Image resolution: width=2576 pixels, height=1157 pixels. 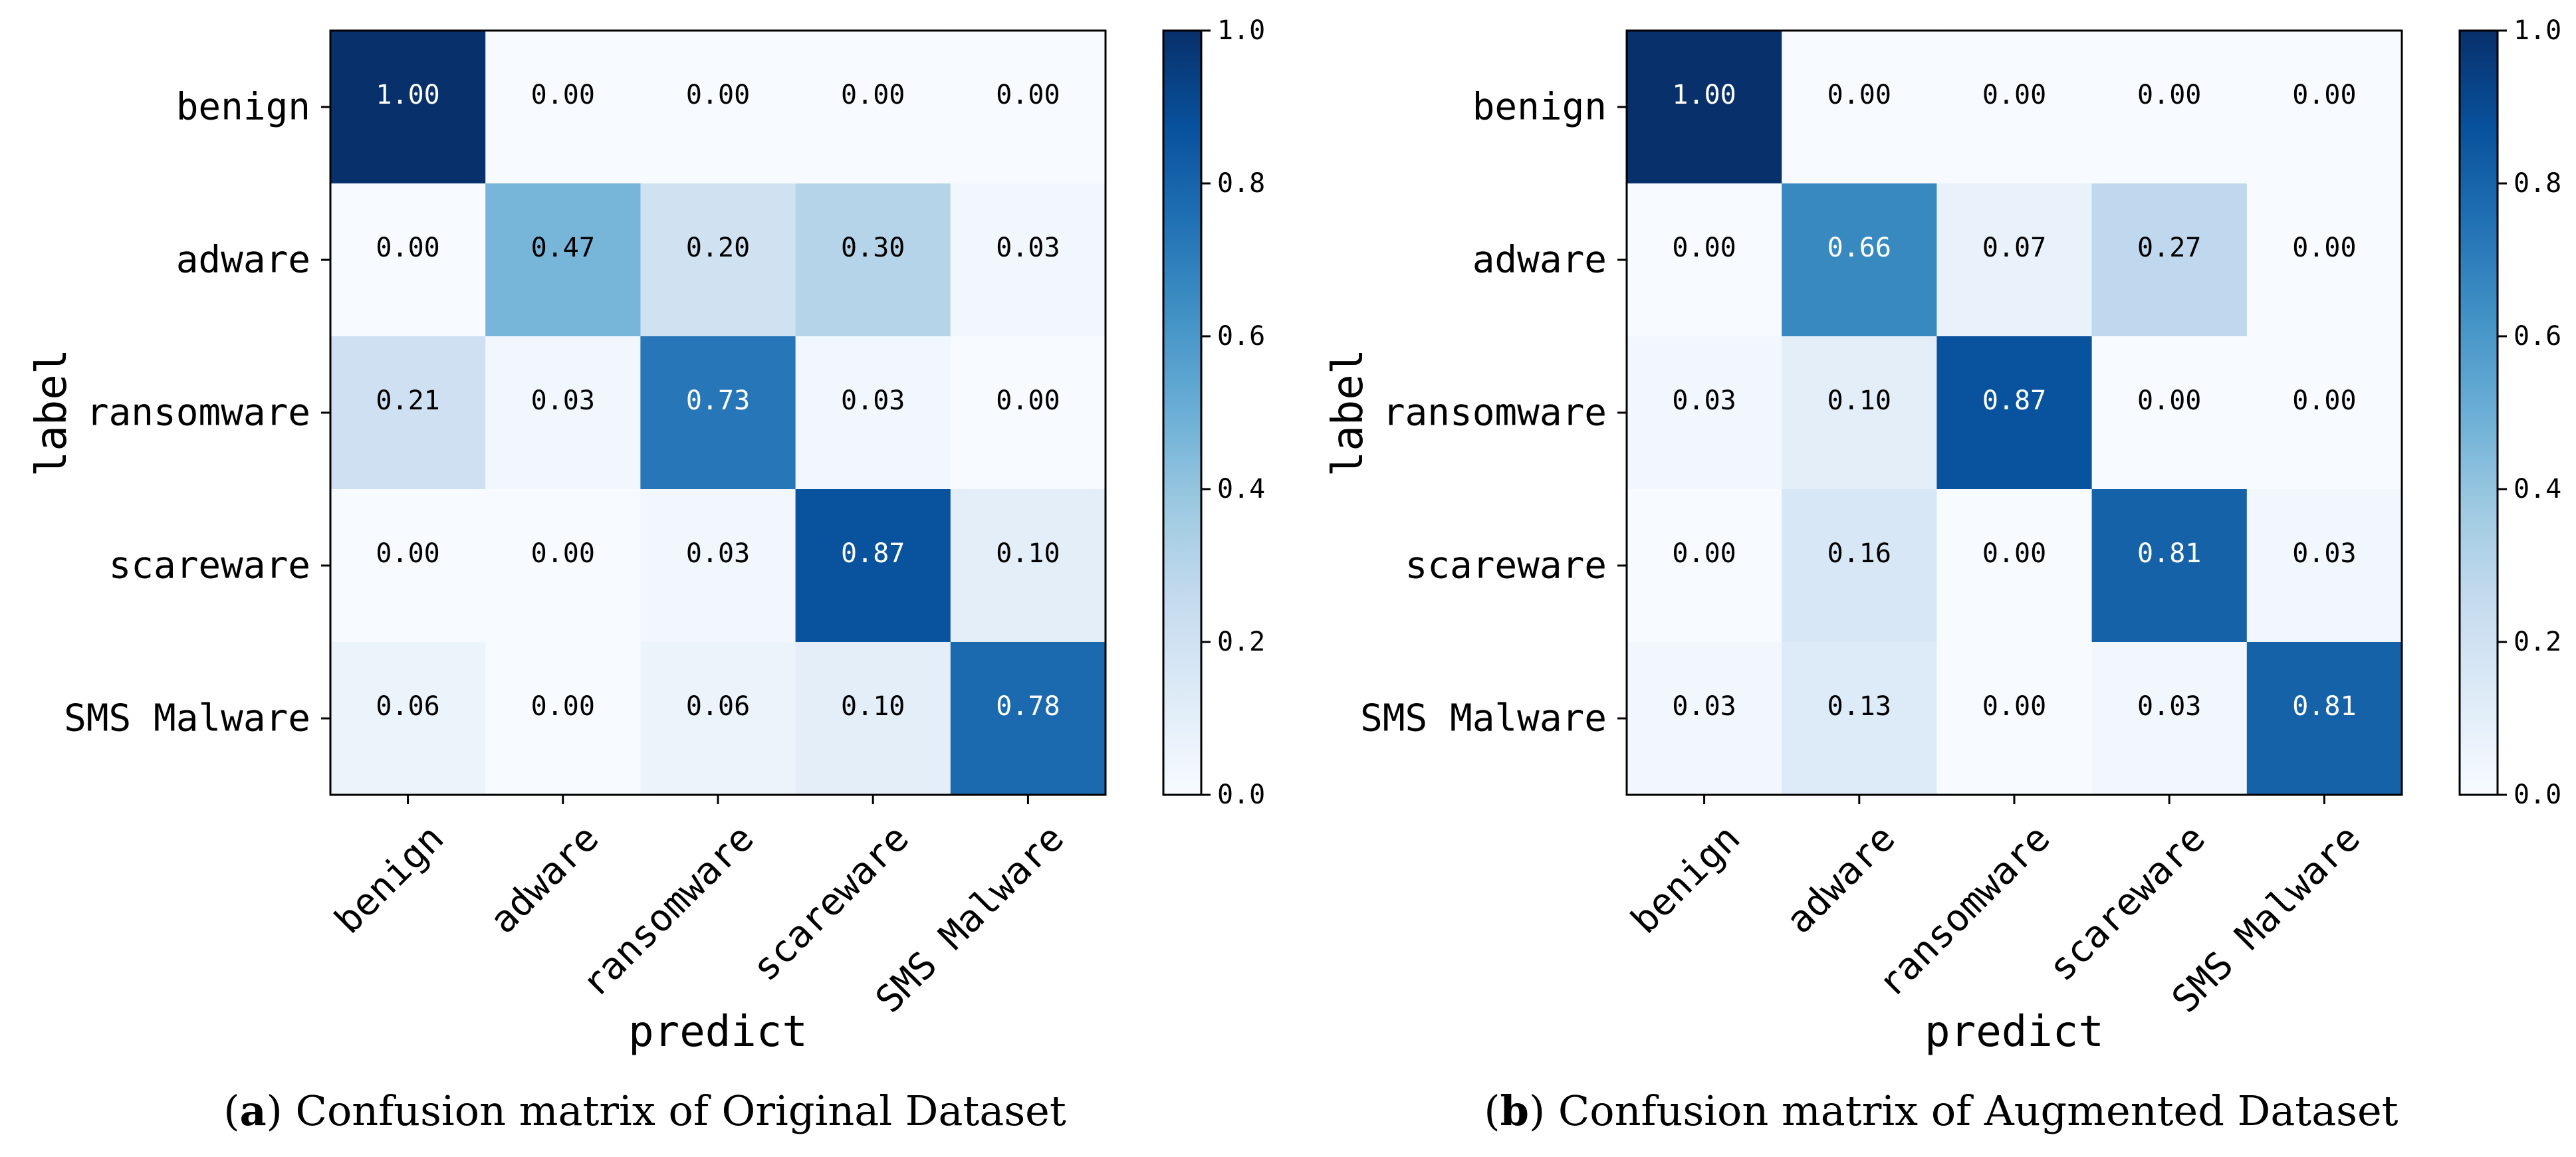 I want to click on cell-value-label: 0.10, so click(x=1859, y=401).